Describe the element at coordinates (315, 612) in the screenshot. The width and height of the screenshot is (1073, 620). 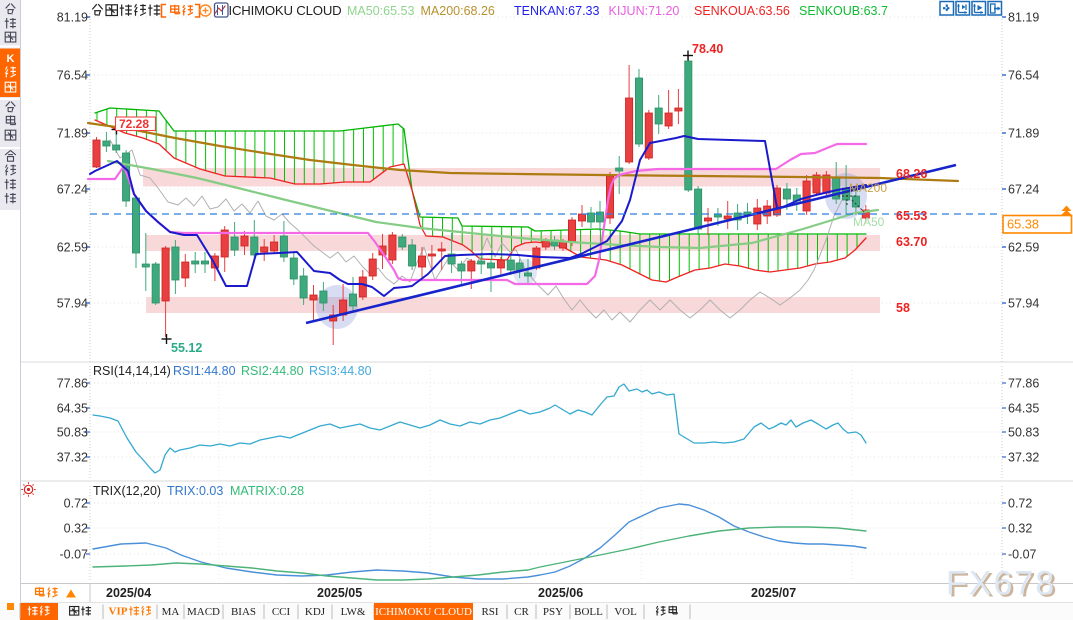
I see `svg-text: KDJ` at that location.